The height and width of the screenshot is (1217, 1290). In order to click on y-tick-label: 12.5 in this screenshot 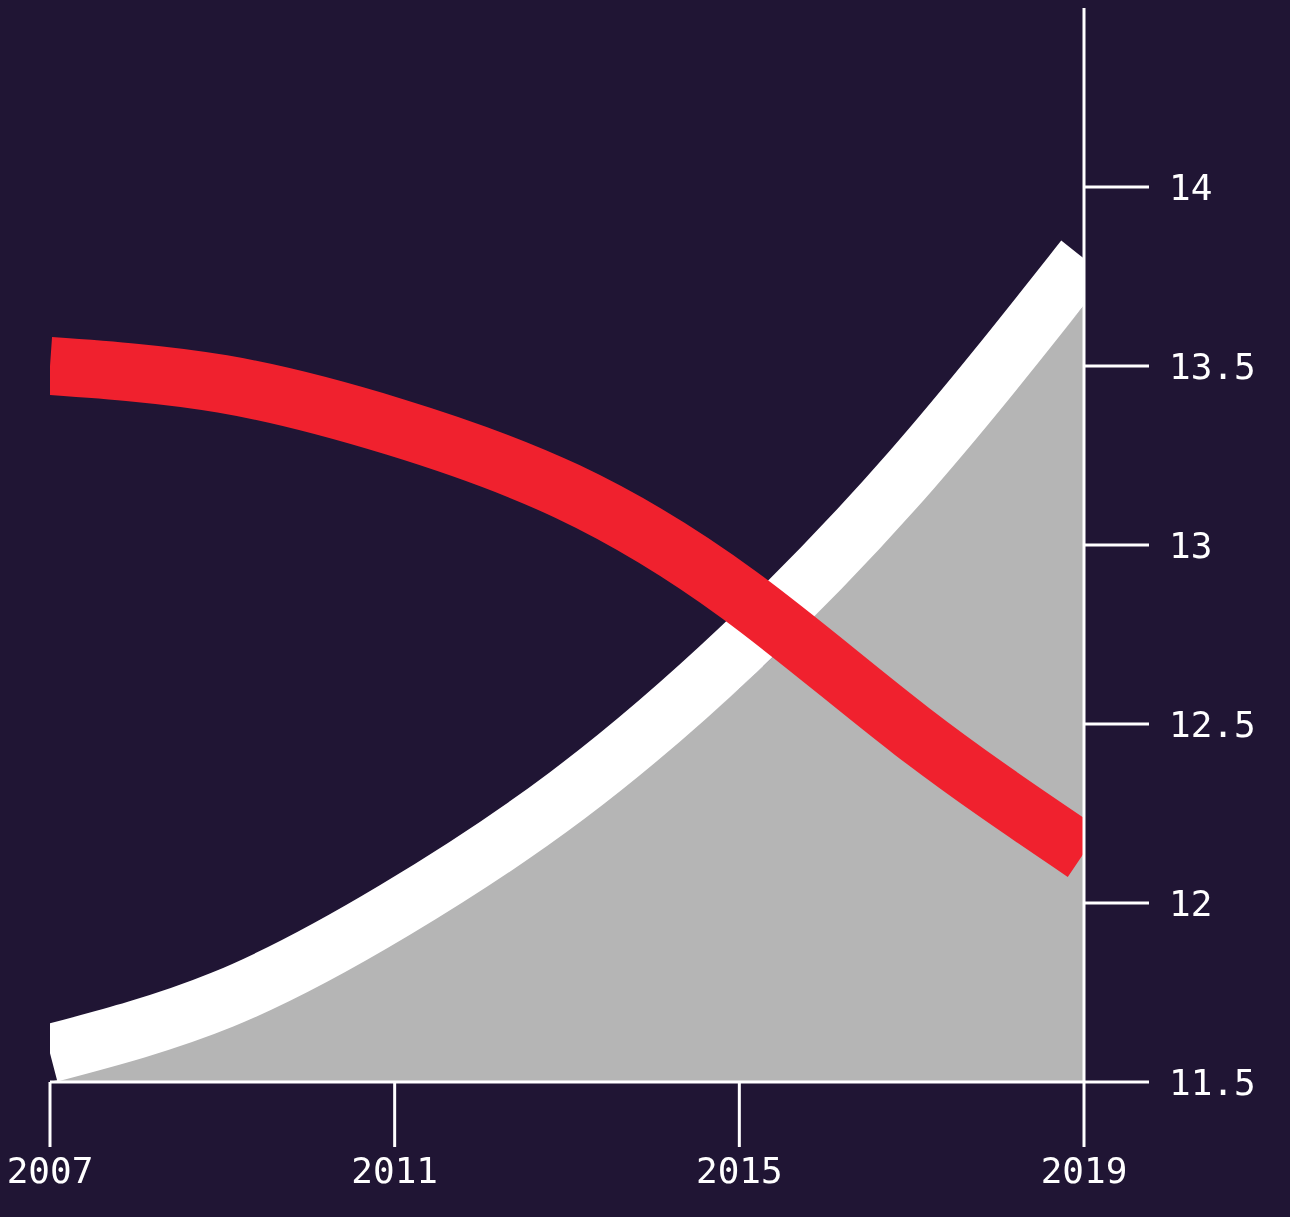, I will do `click(1212, 724)`.